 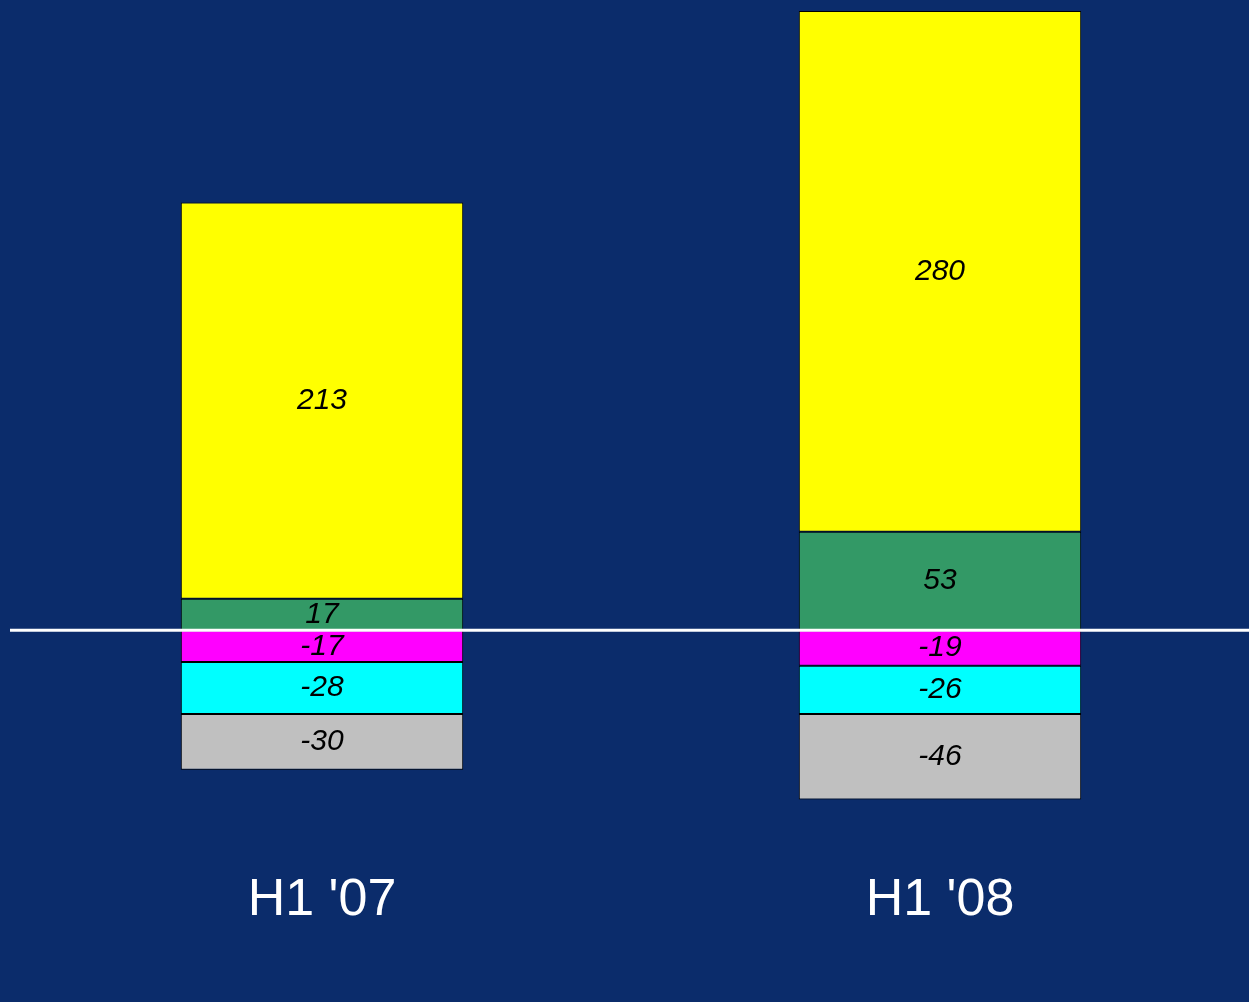 What do you see at coordinates (322, 740) in the screenshot?
I see `data-label: -30` at bounding box center [322, 740].